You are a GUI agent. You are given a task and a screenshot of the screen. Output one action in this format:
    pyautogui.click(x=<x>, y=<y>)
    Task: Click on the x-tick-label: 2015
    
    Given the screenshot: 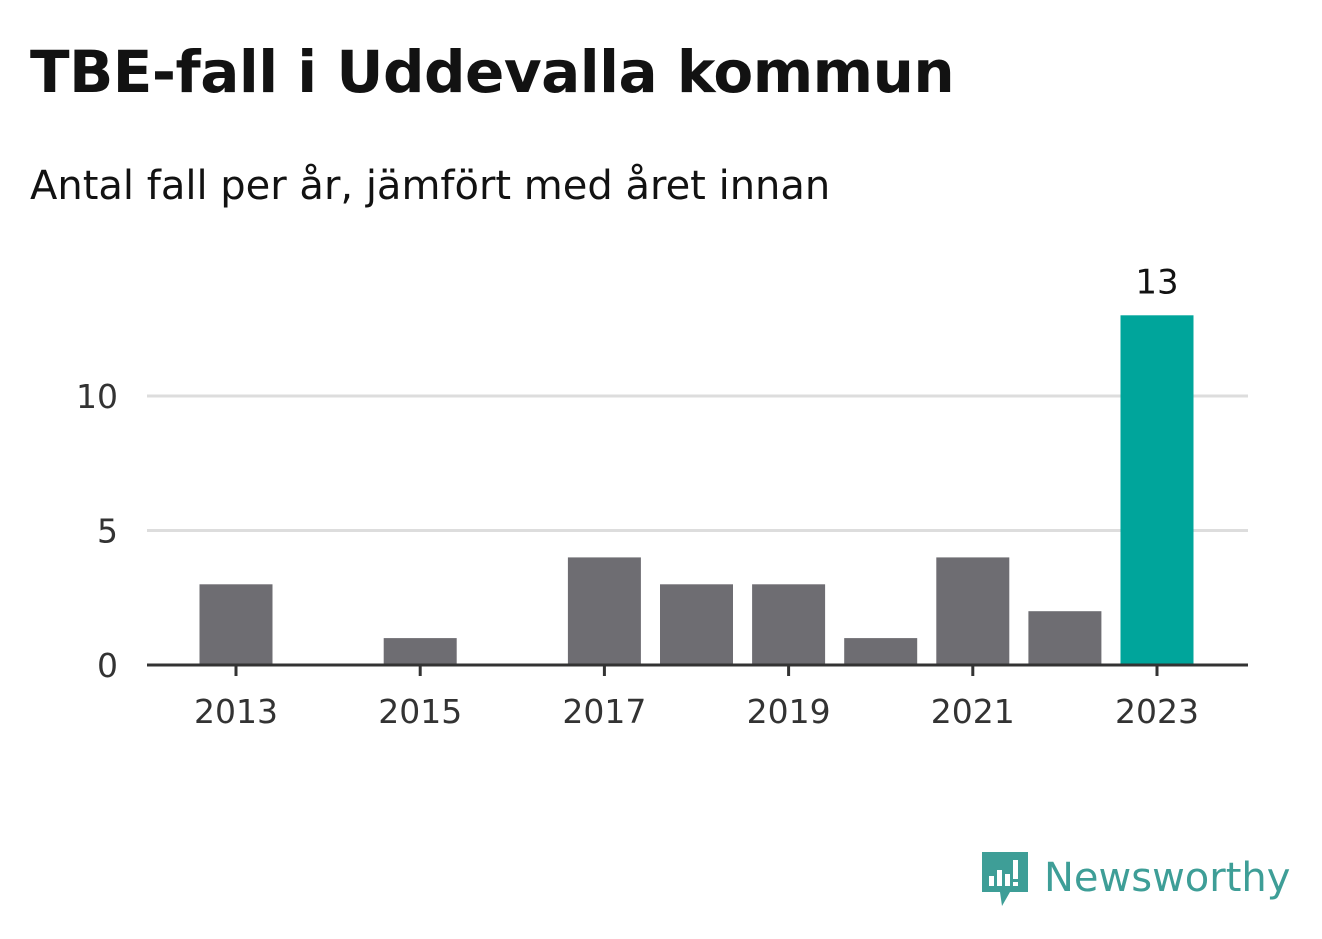 What is the action you would take?
    pyautogui.click(x=420, y=711)
    